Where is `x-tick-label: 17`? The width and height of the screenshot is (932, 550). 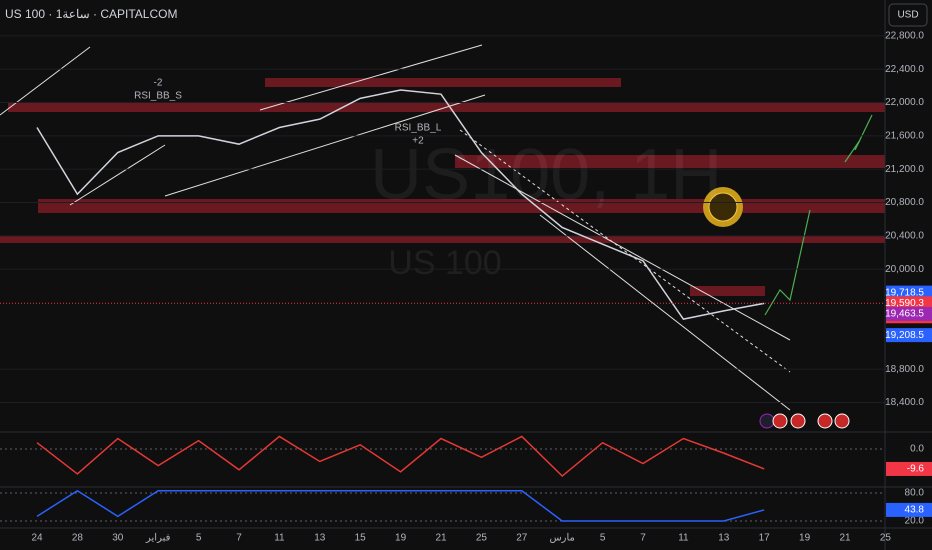
x-tick-label: 17 is located at coordinates (765, 538).